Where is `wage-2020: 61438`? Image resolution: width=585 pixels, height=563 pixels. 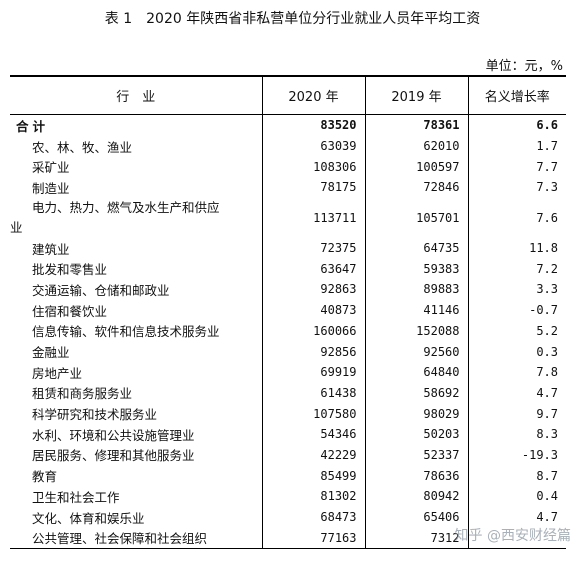 wage-2020: 61438 is located at coordinates (313, 393).